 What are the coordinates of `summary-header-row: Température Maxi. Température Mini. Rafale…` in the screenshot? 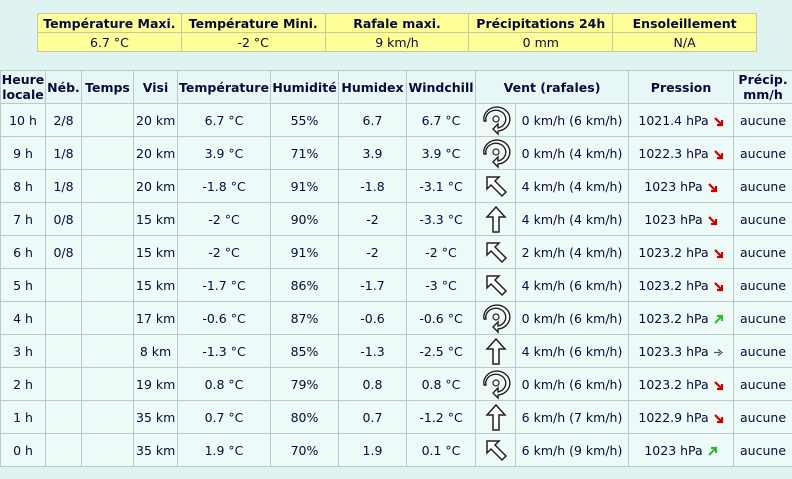 It's located at (397, 23).